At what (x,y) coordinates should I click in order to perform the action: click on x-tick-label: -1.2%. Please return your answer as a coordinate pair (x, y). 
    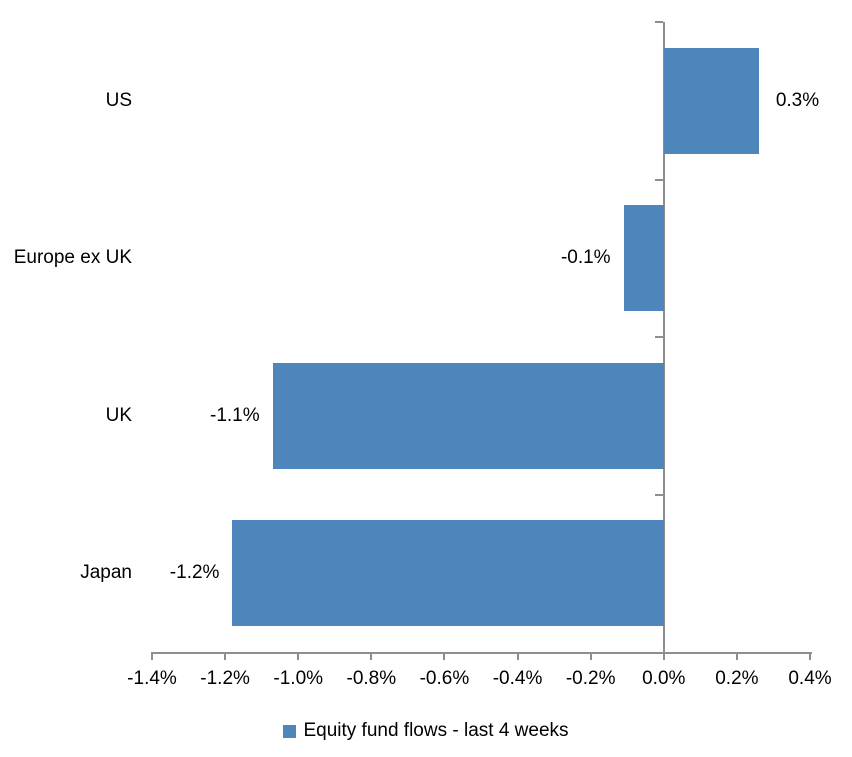
    Looking at the image, I should click on (225, 678).